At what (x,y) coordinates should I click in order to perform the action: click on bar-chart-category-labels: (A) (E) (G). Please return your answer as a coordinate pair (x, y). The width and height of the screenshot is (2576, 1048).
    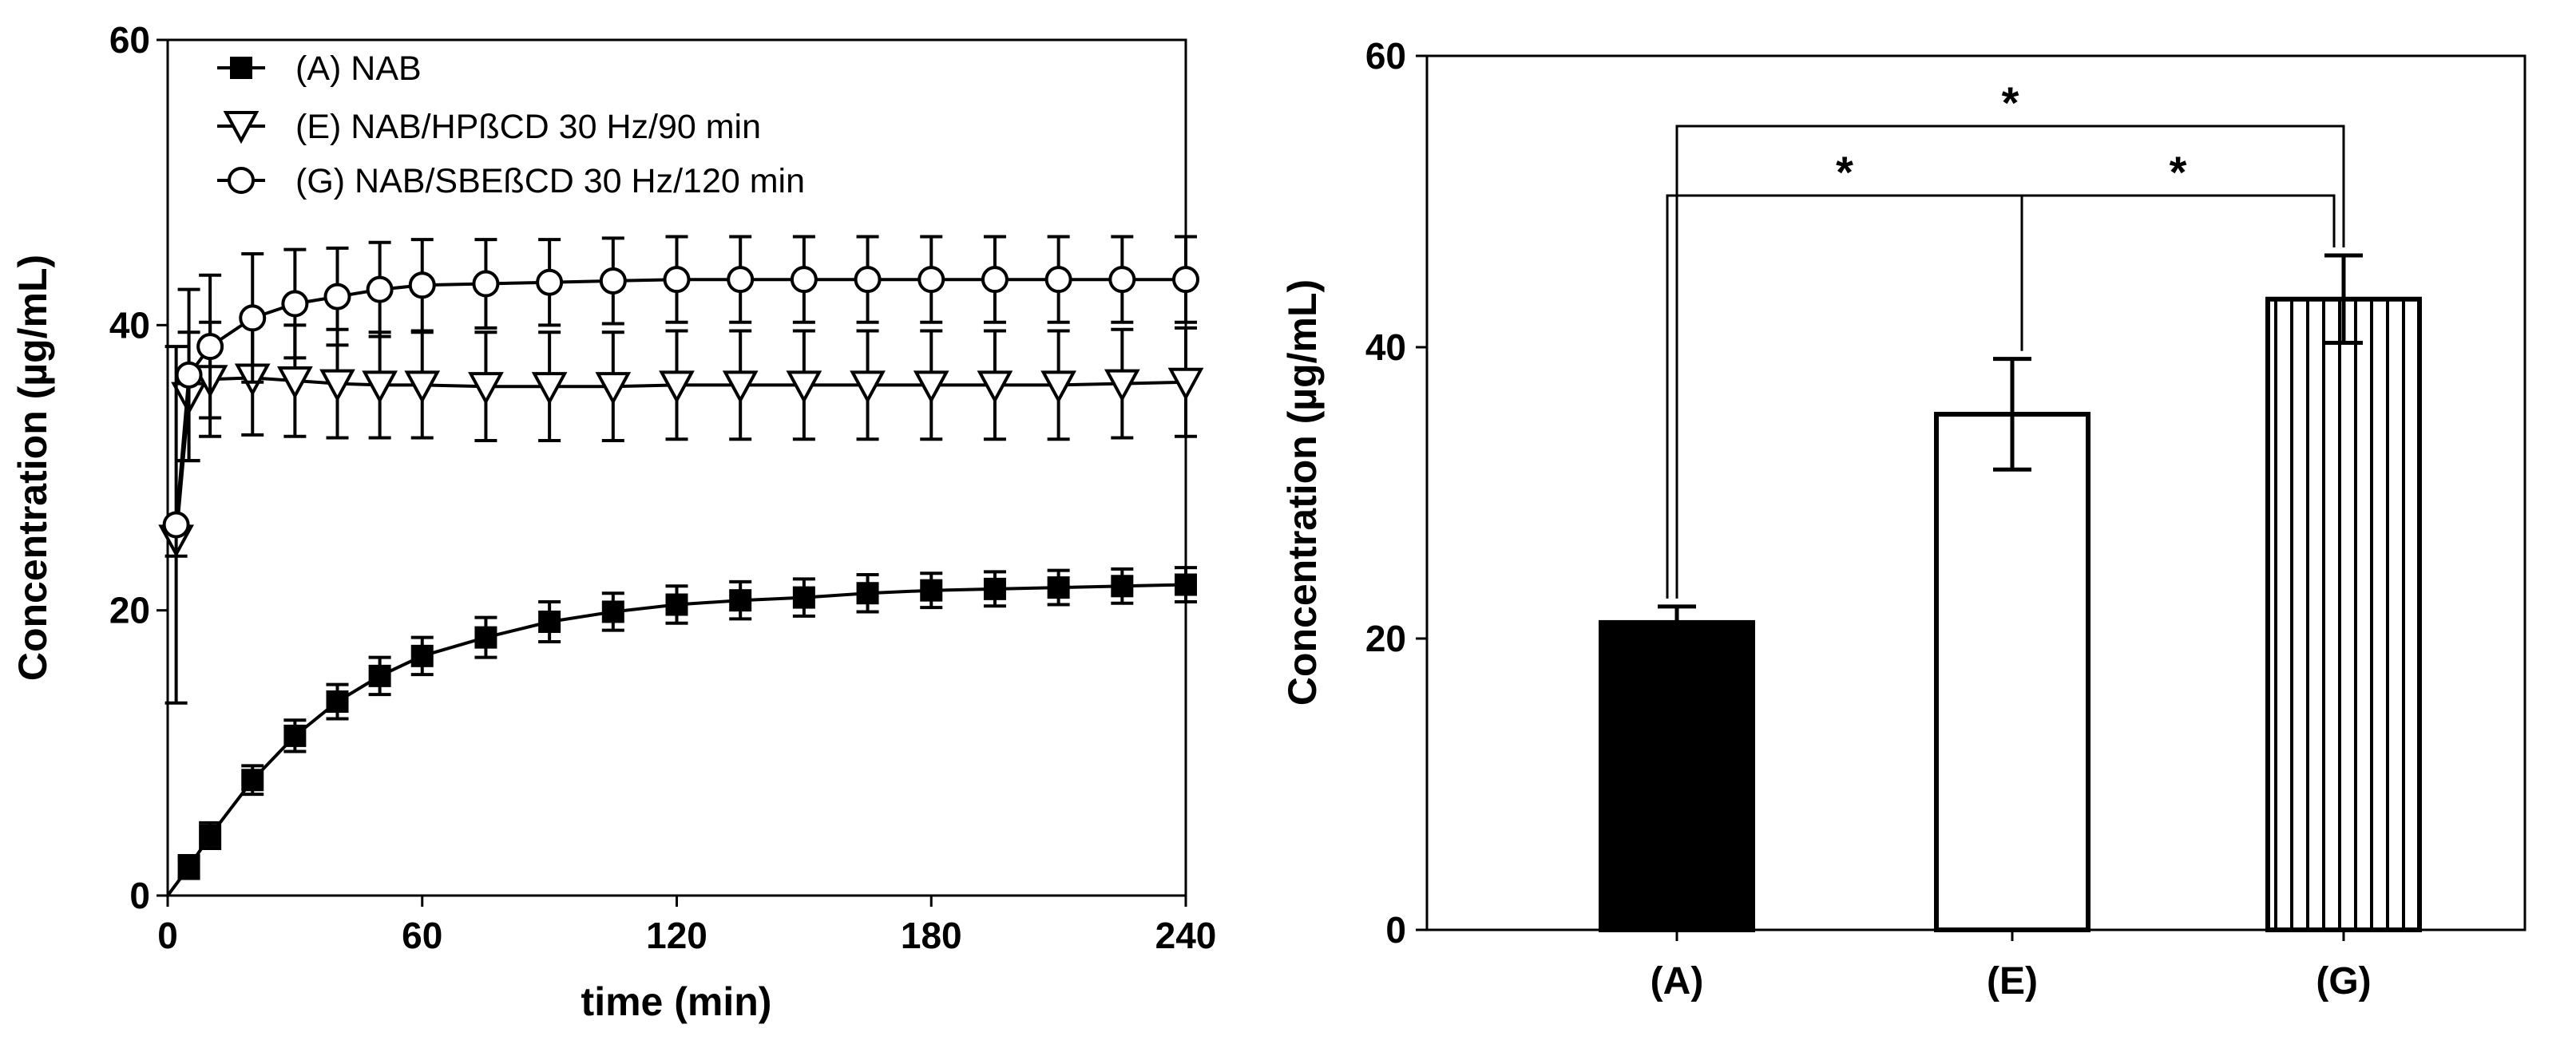
    Looking at the image, I should click on (2011, 967).